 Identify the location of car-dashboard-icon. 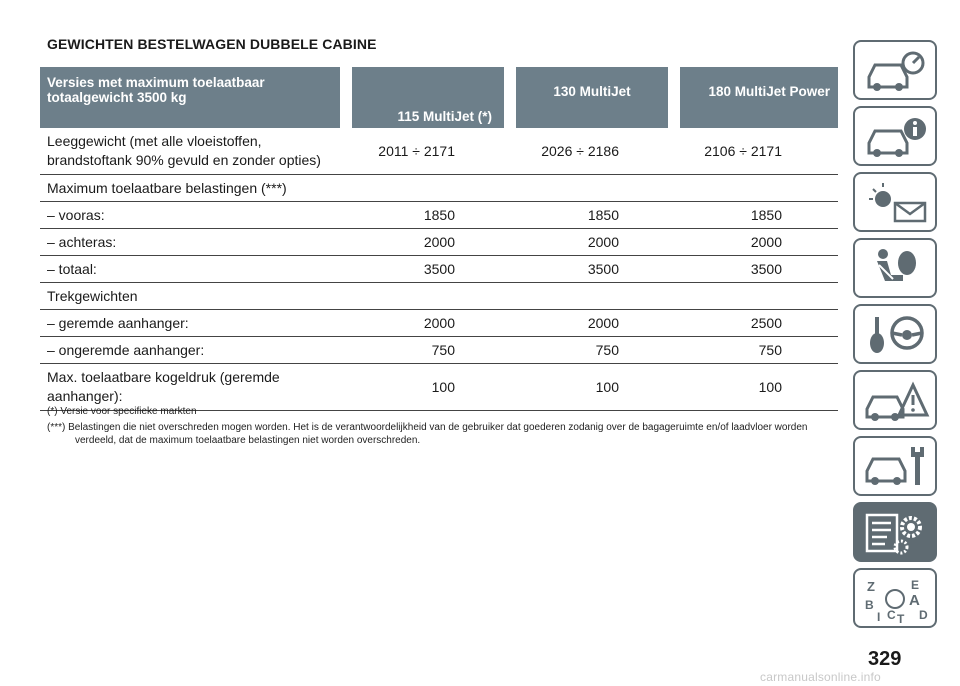
(896, 71).